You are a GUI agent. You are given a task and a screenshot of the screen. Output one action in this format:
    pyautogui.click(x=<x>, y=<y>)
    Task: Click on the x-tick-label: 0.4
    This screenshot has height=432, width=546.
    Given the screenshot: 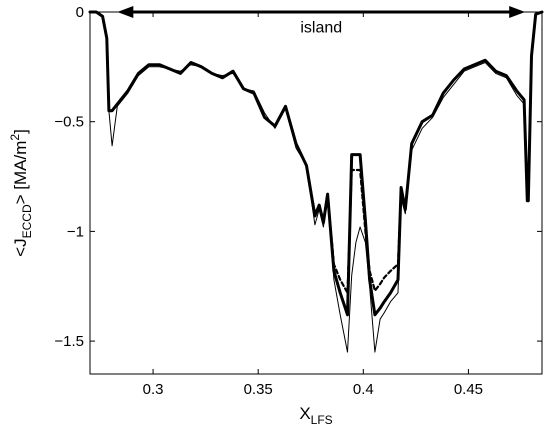 What is the action you would take?
    pyautogui.click(x=363, y=389)
    